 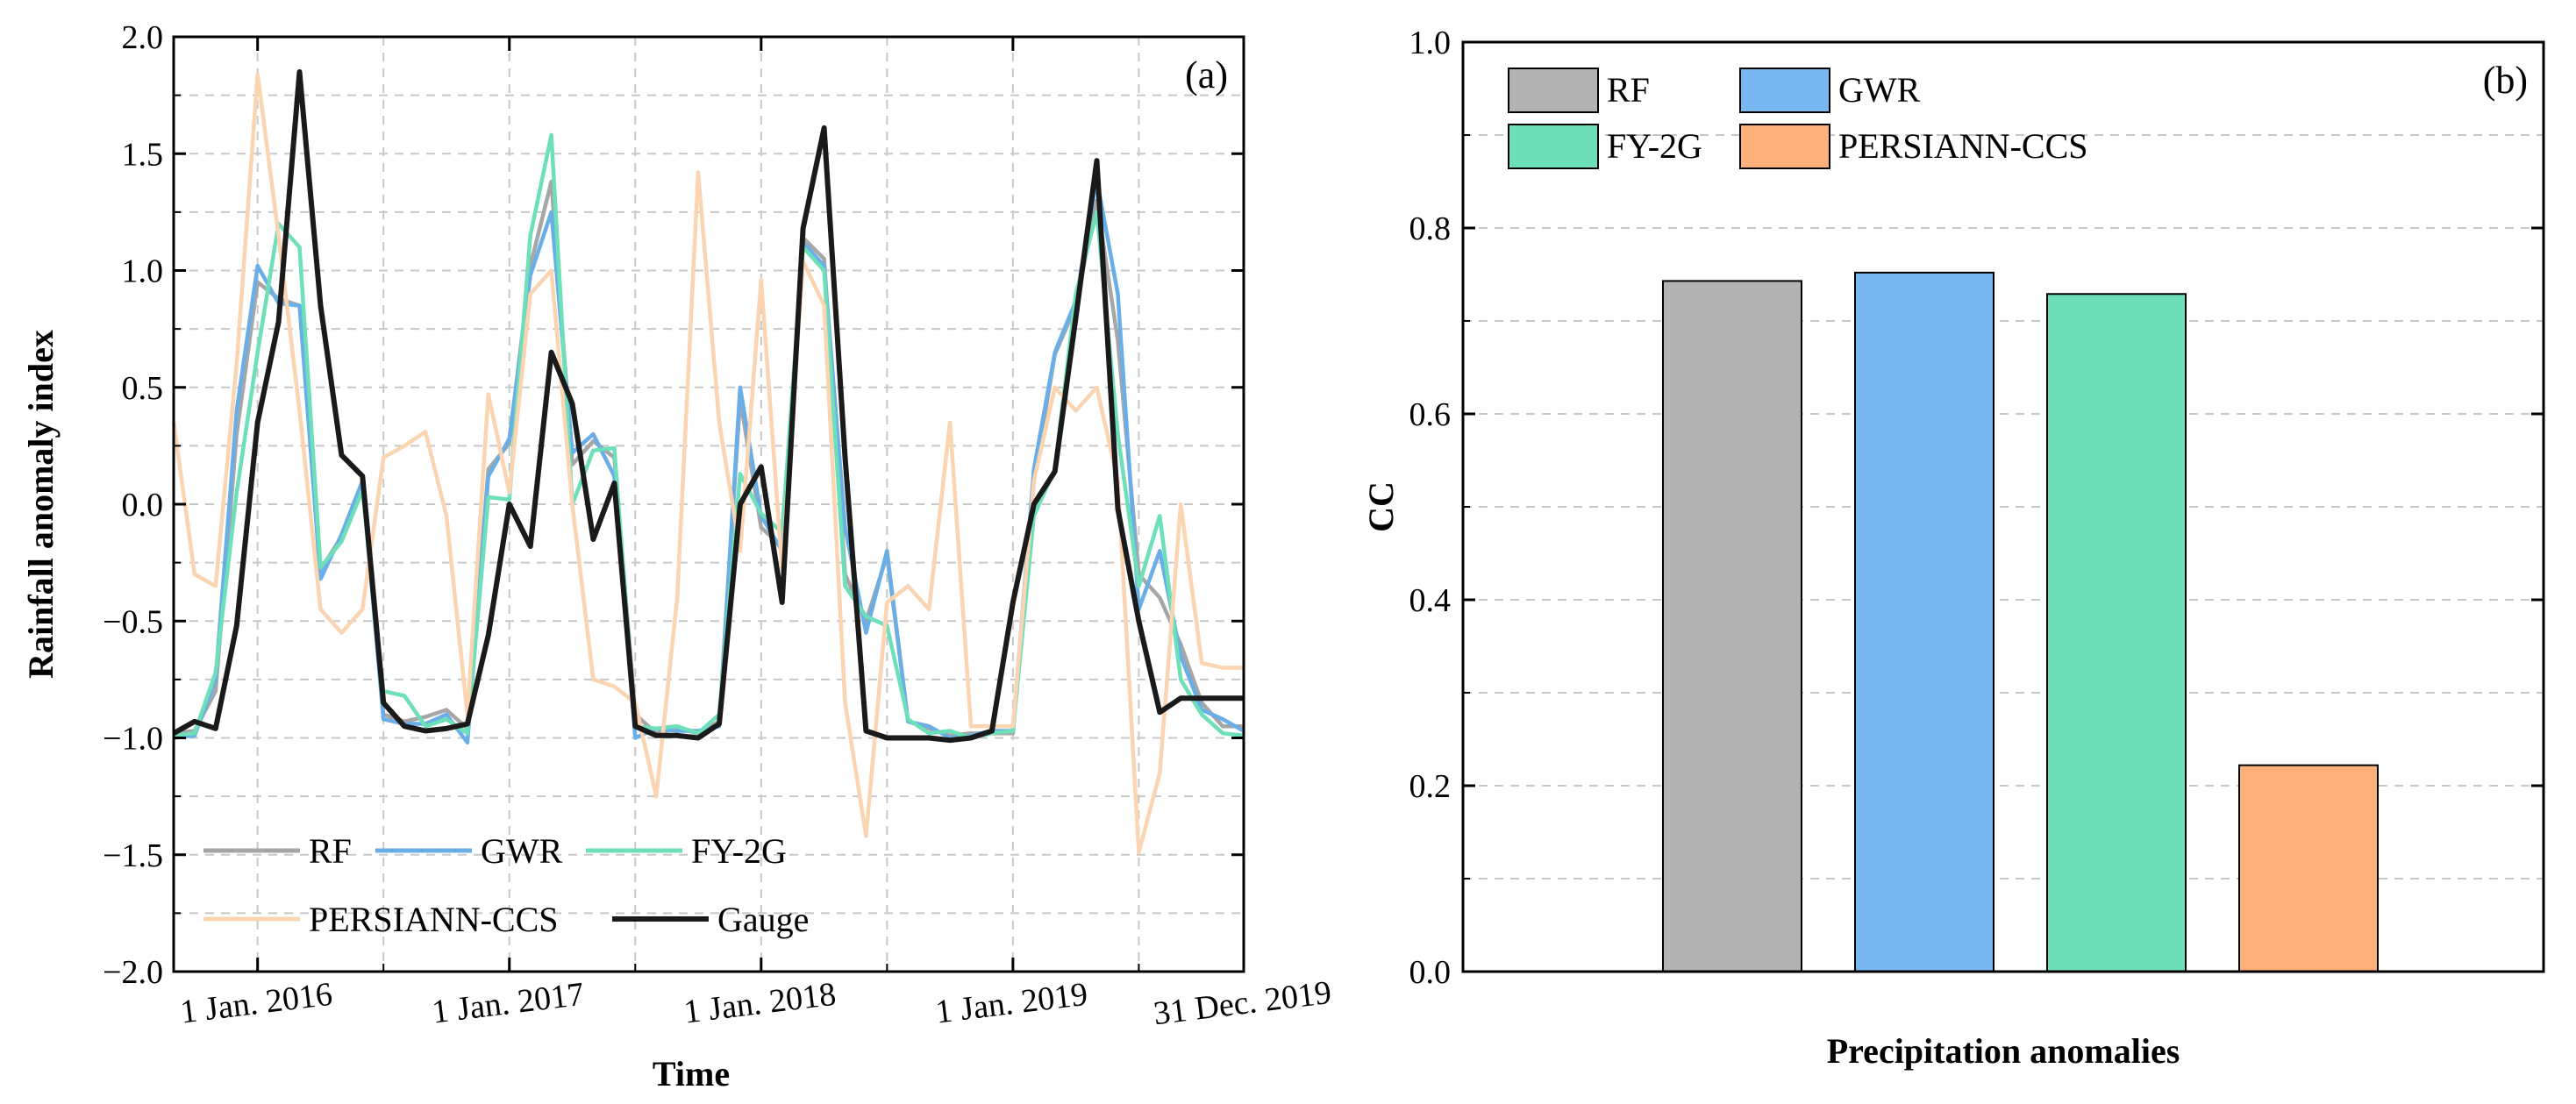 I want to click on panel-b-y-axis-title: CC, so click(x=1381, y=506).